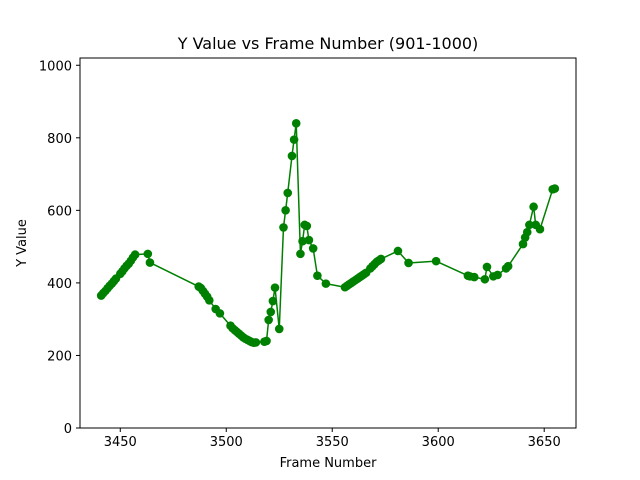 The width and height of the screenshot is (640, 480). What do you see at coordinates (438, 442) in the screenshot?
I see `x-tick-label: 3600` at bounding box center [438, 442].